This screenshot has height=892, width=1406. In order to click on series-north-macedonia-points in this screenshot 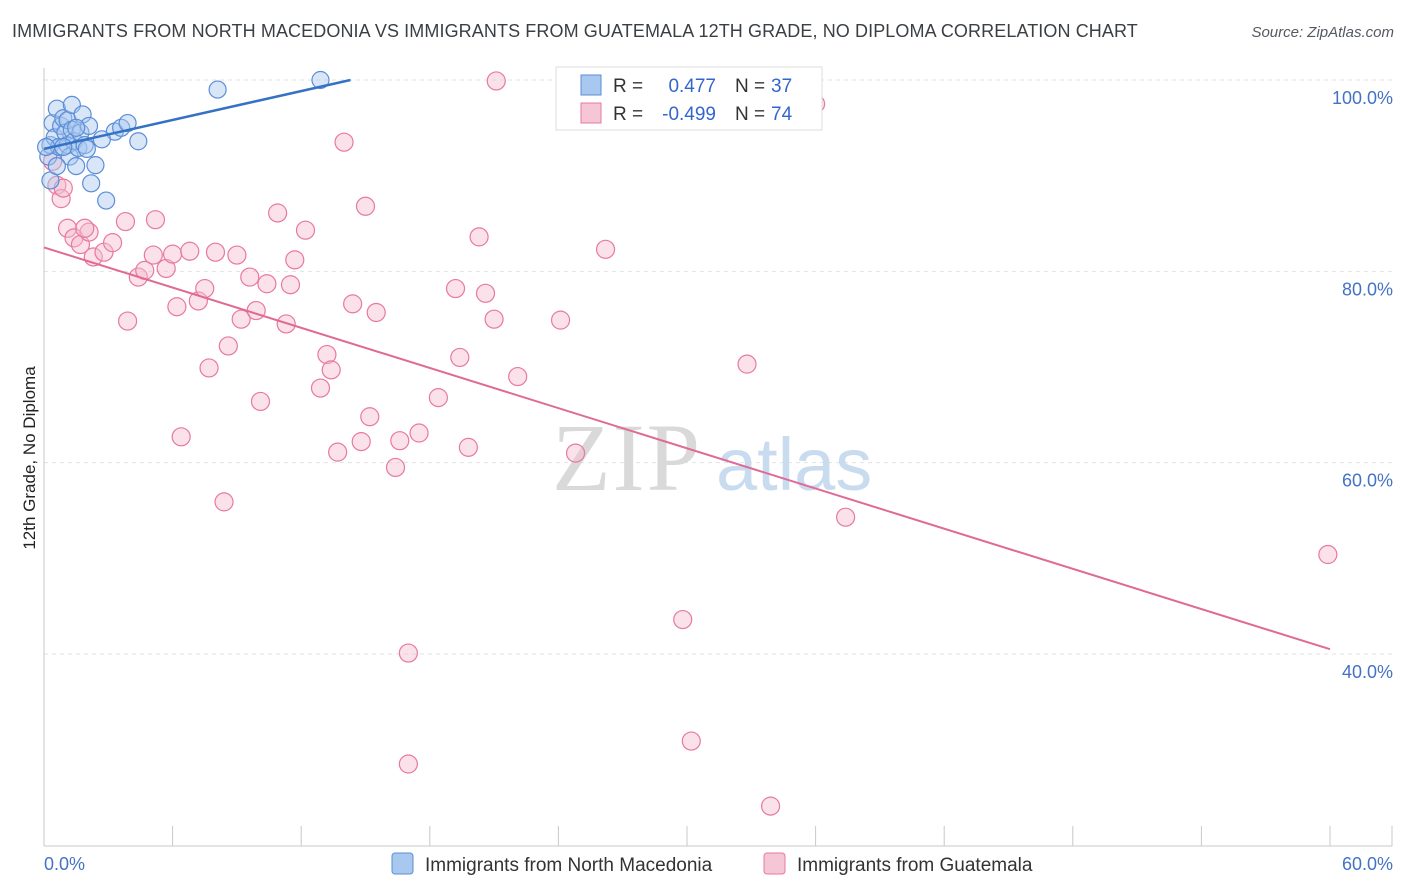, I will do `click(183, 140)`.